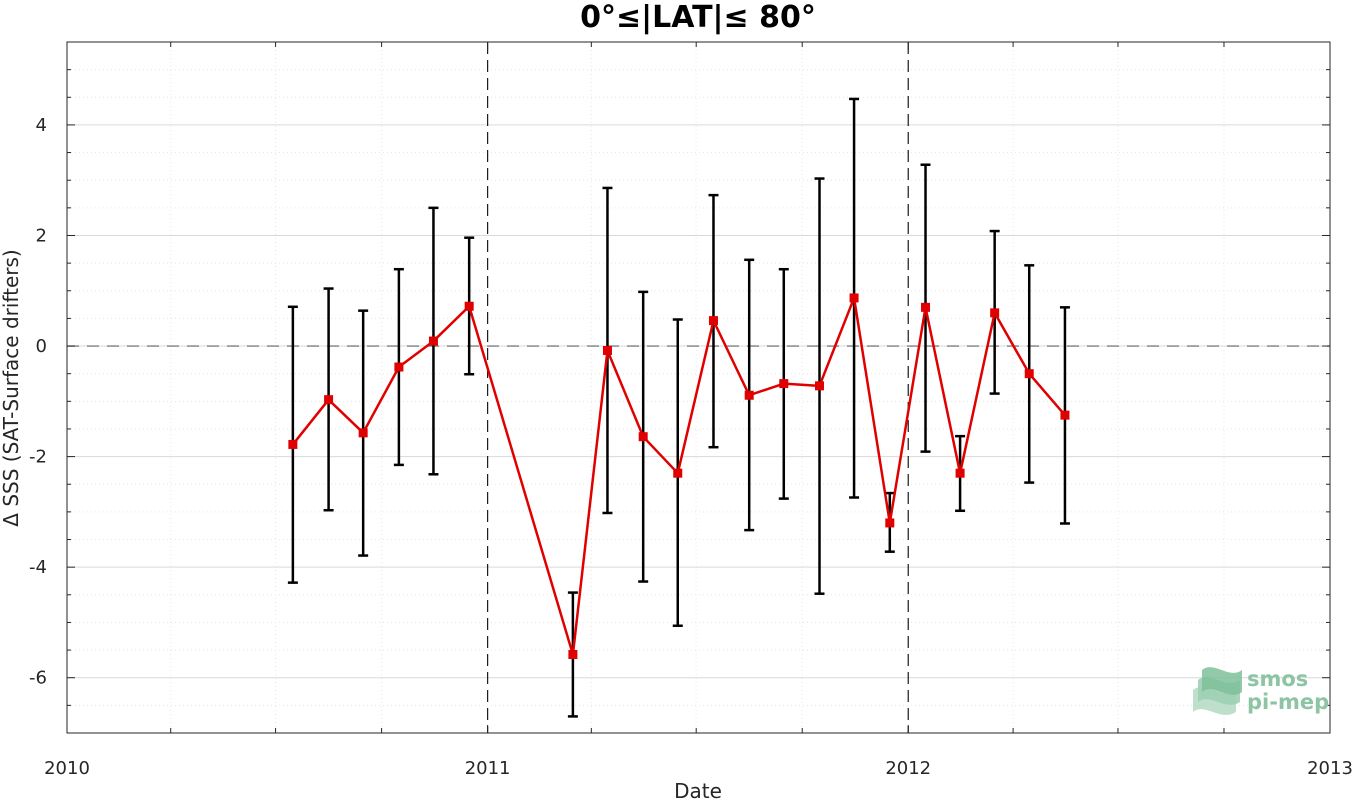 The image size is (1356, 801). I want to click on x-tick-label: 2010, so click(67, 768).